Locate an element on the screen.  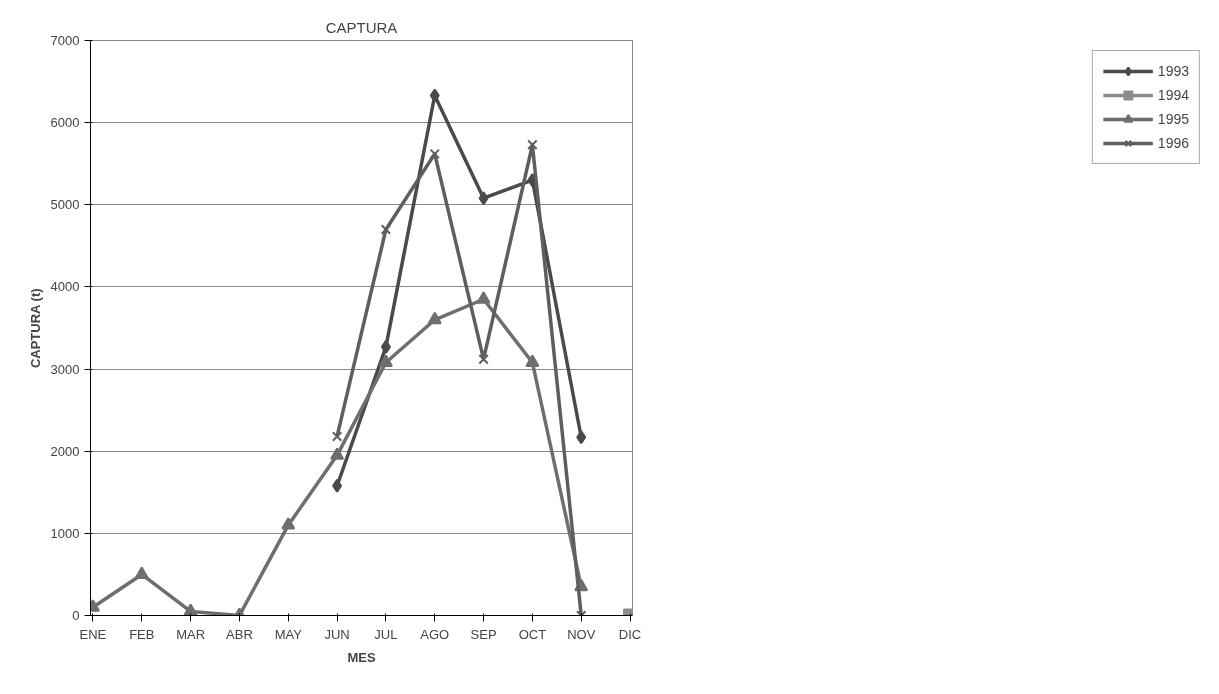
x-tick-label: OCT is located at coordinates (532, 634).